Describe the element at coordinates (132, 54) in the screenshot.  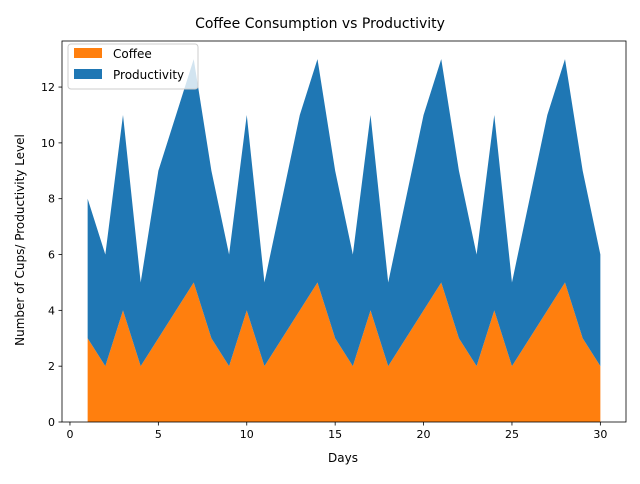
I see `legend-label-coffee: Coffee` at that location.